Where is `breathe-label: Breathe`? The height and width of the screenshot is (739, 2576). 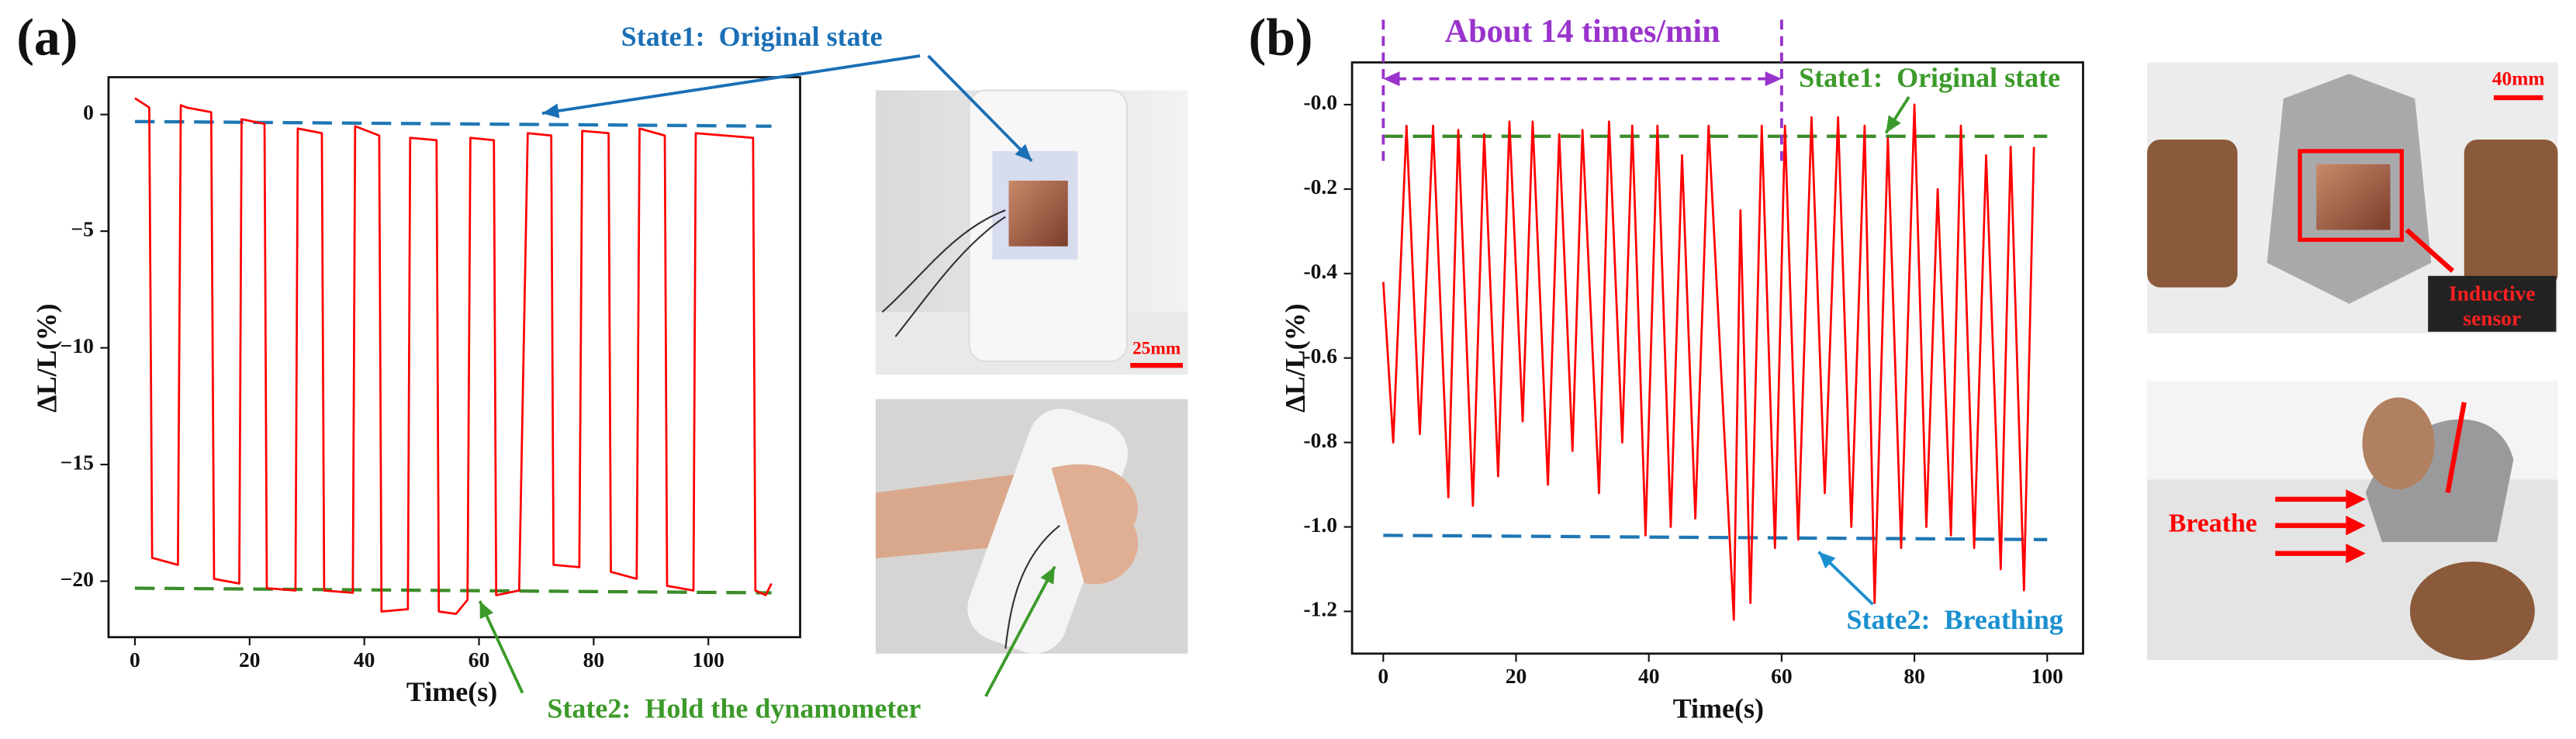
breathe-label: Breathe is located at coordinates (2213, 523).